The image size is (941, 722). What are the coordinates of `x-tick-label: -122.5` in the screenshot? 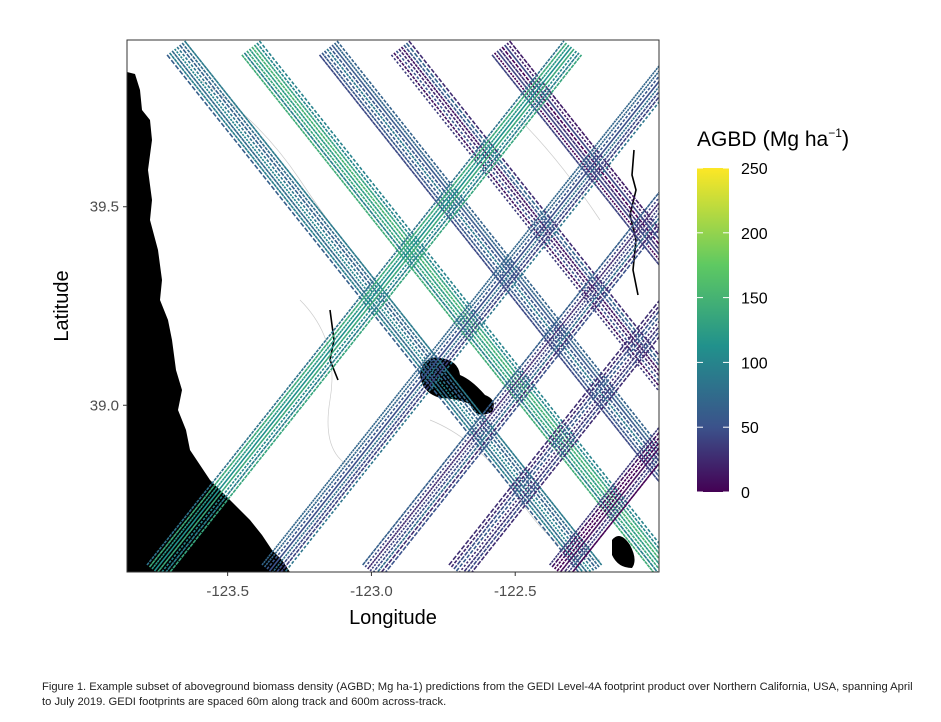 It's located at (515, 591).